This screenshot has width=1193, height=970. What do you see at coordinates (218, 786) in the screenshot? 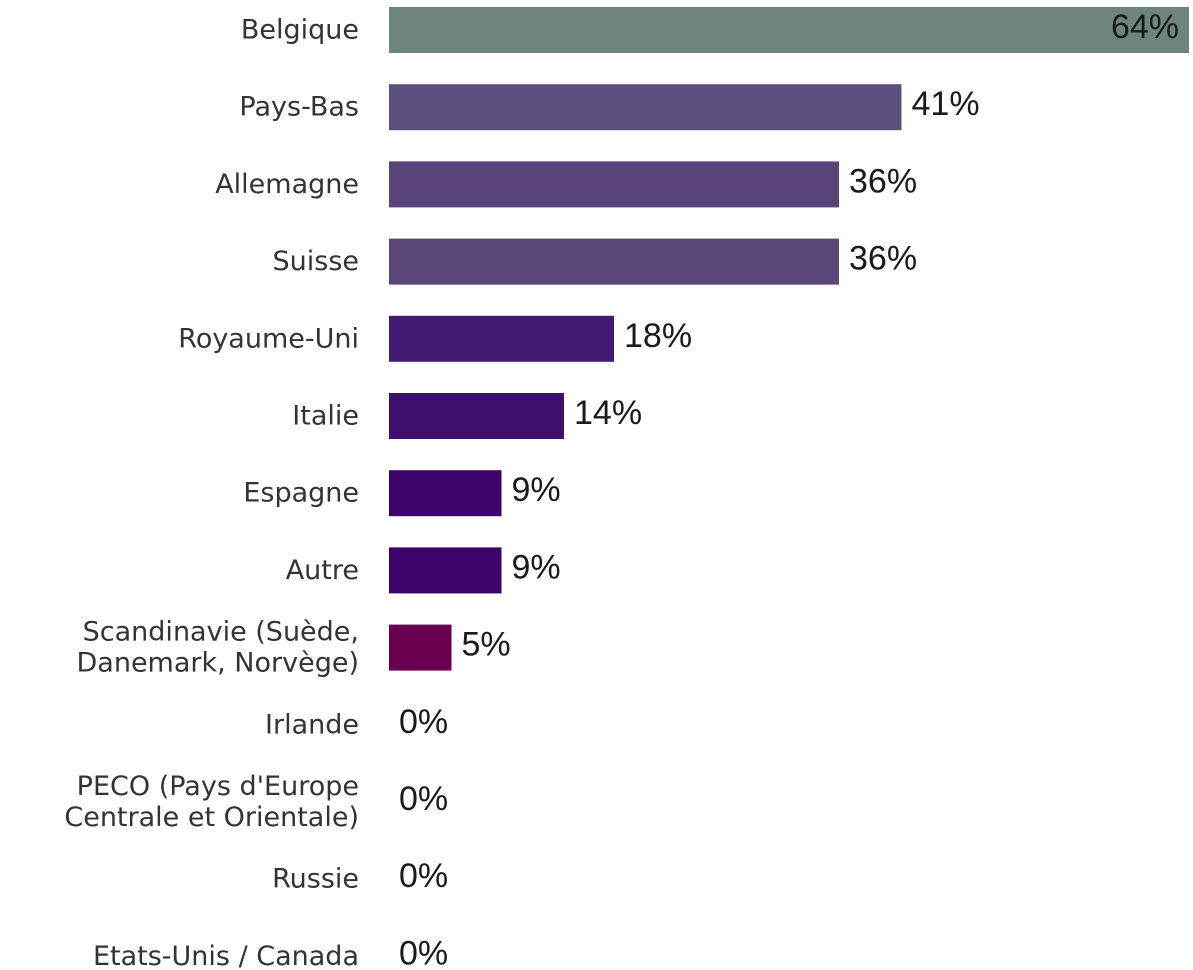
I see `category-label-line: PECO (Pays d'Europe` at bounding box center [218, 786].